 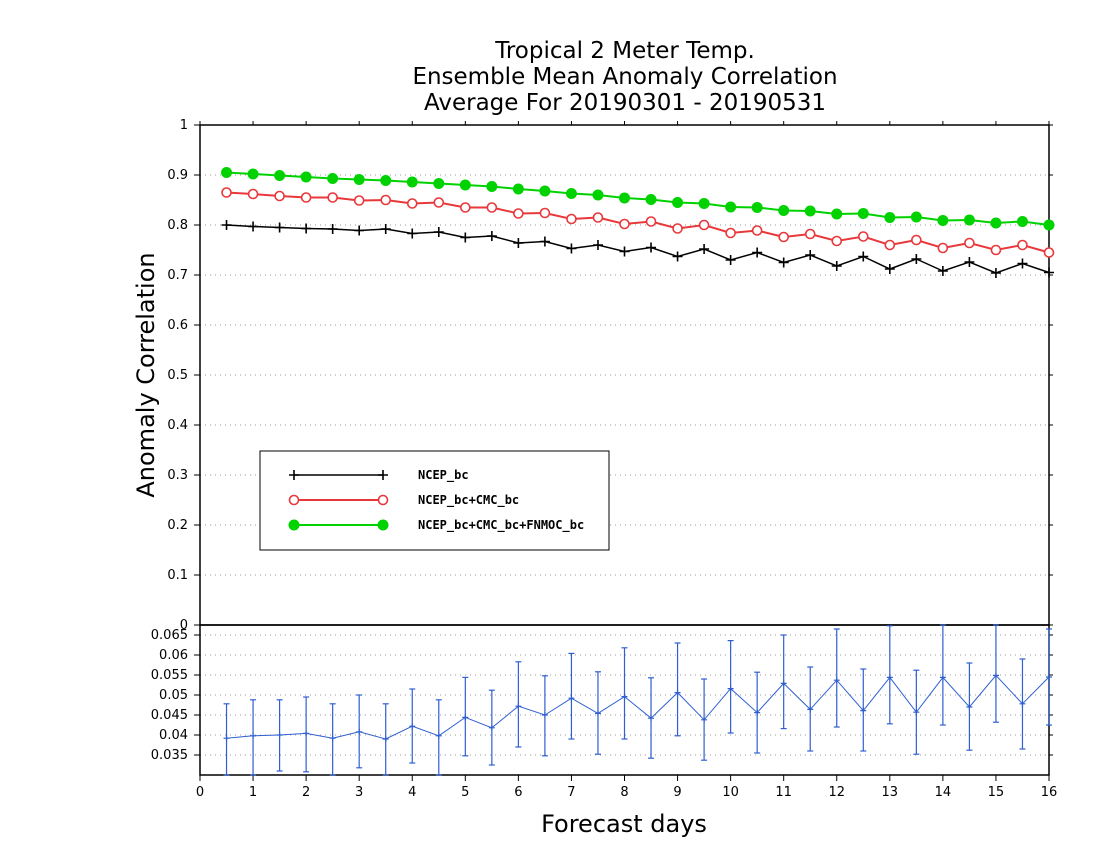 I want to click on legend-marker-open-circle, so click(x=383, y=500).